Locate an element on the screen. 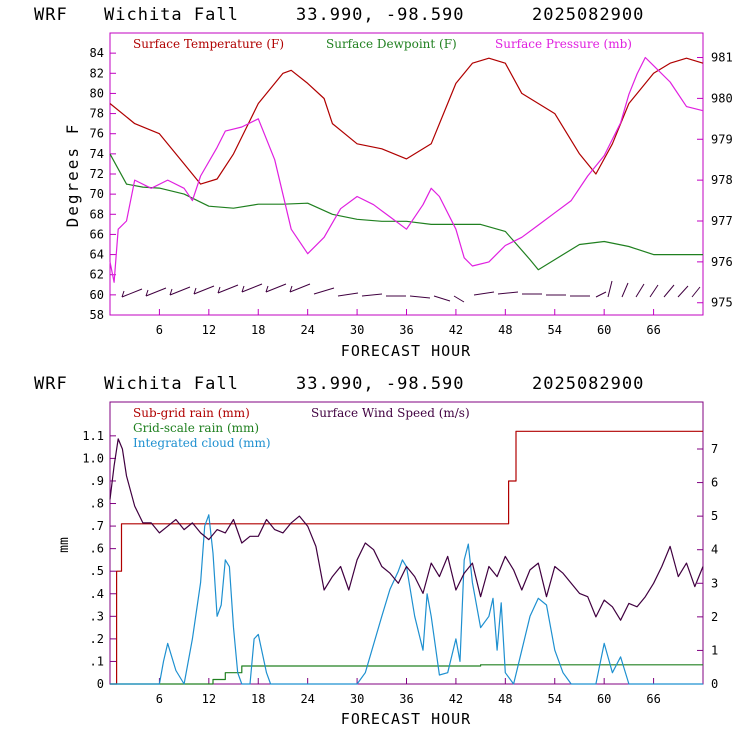  y-tick-label-left: 0 is located at coordinates (100, 684).